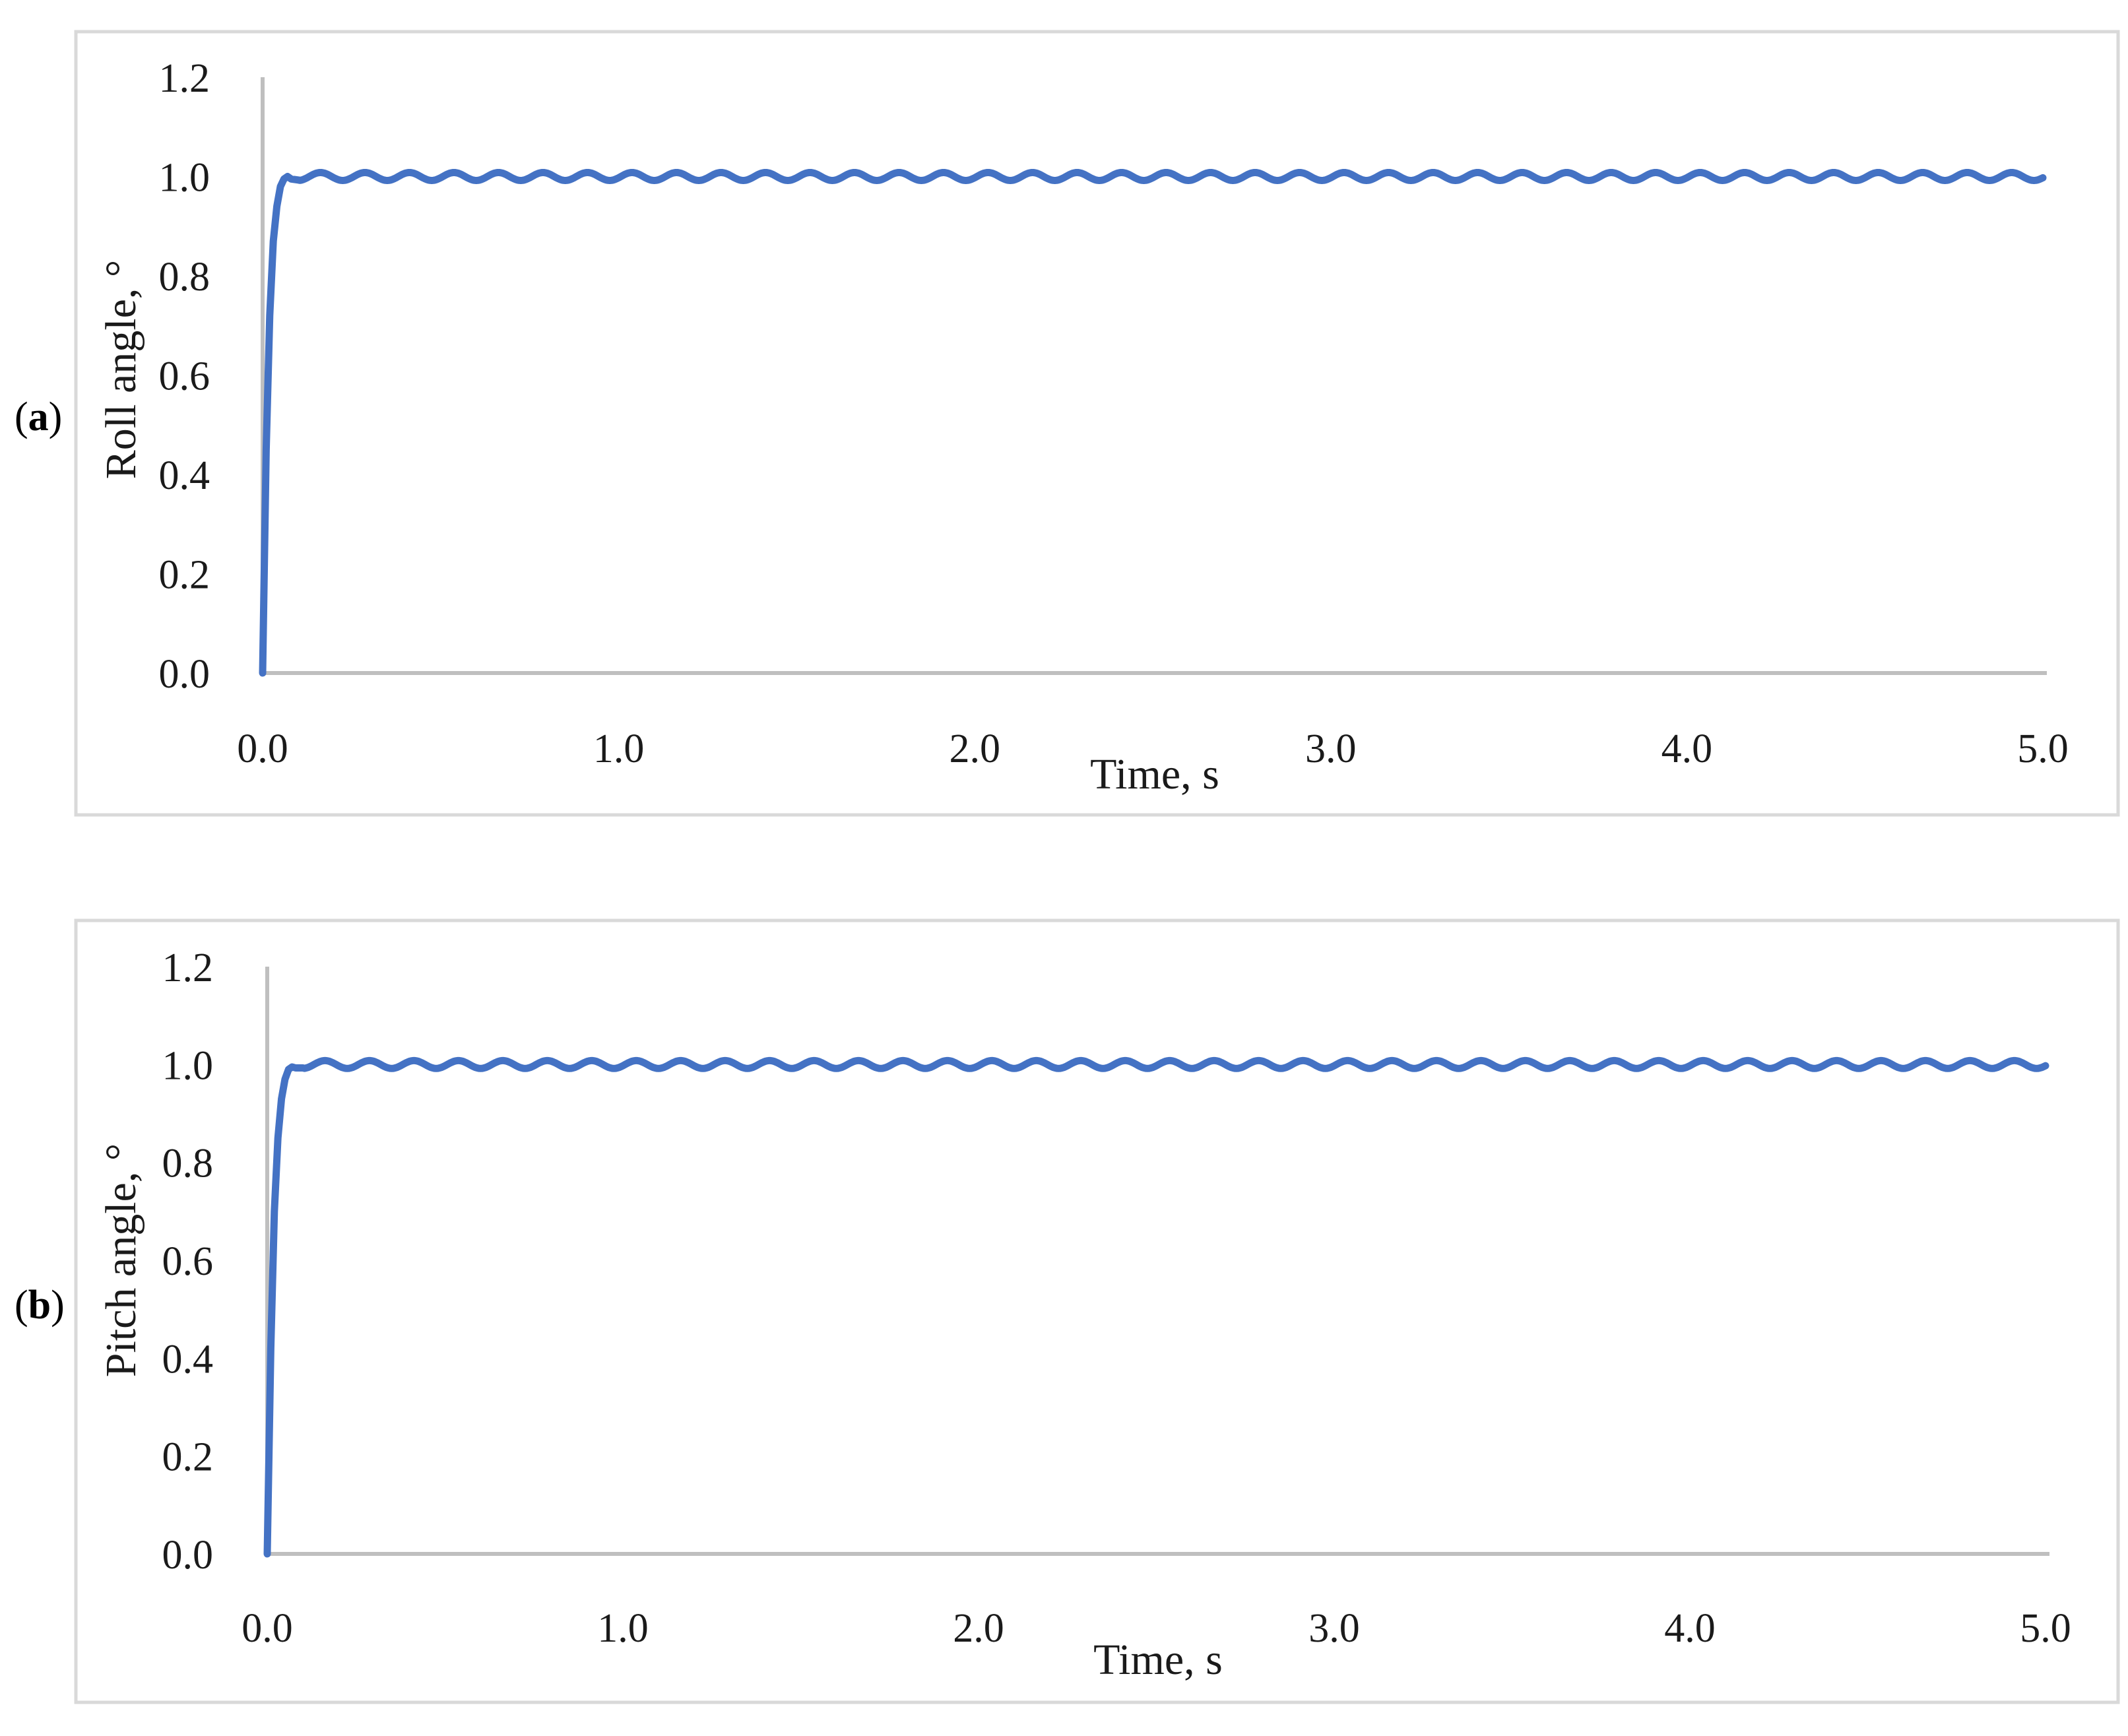 This screenshot has height=1736, width=2128. I want to click on panel-roll-x-tick-label: 2.0, so click(974, 748).